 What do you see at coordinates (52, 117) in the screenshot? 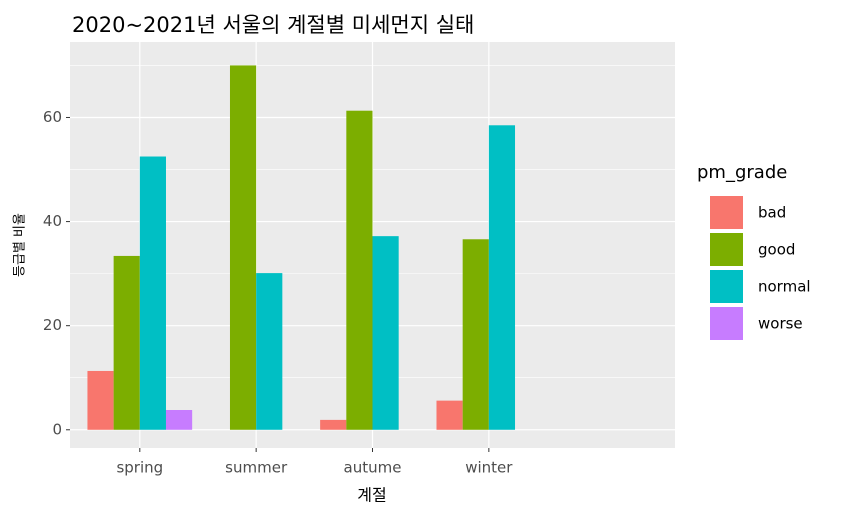
I see `y-tick-label: 60` at bounding box center [52, 117].